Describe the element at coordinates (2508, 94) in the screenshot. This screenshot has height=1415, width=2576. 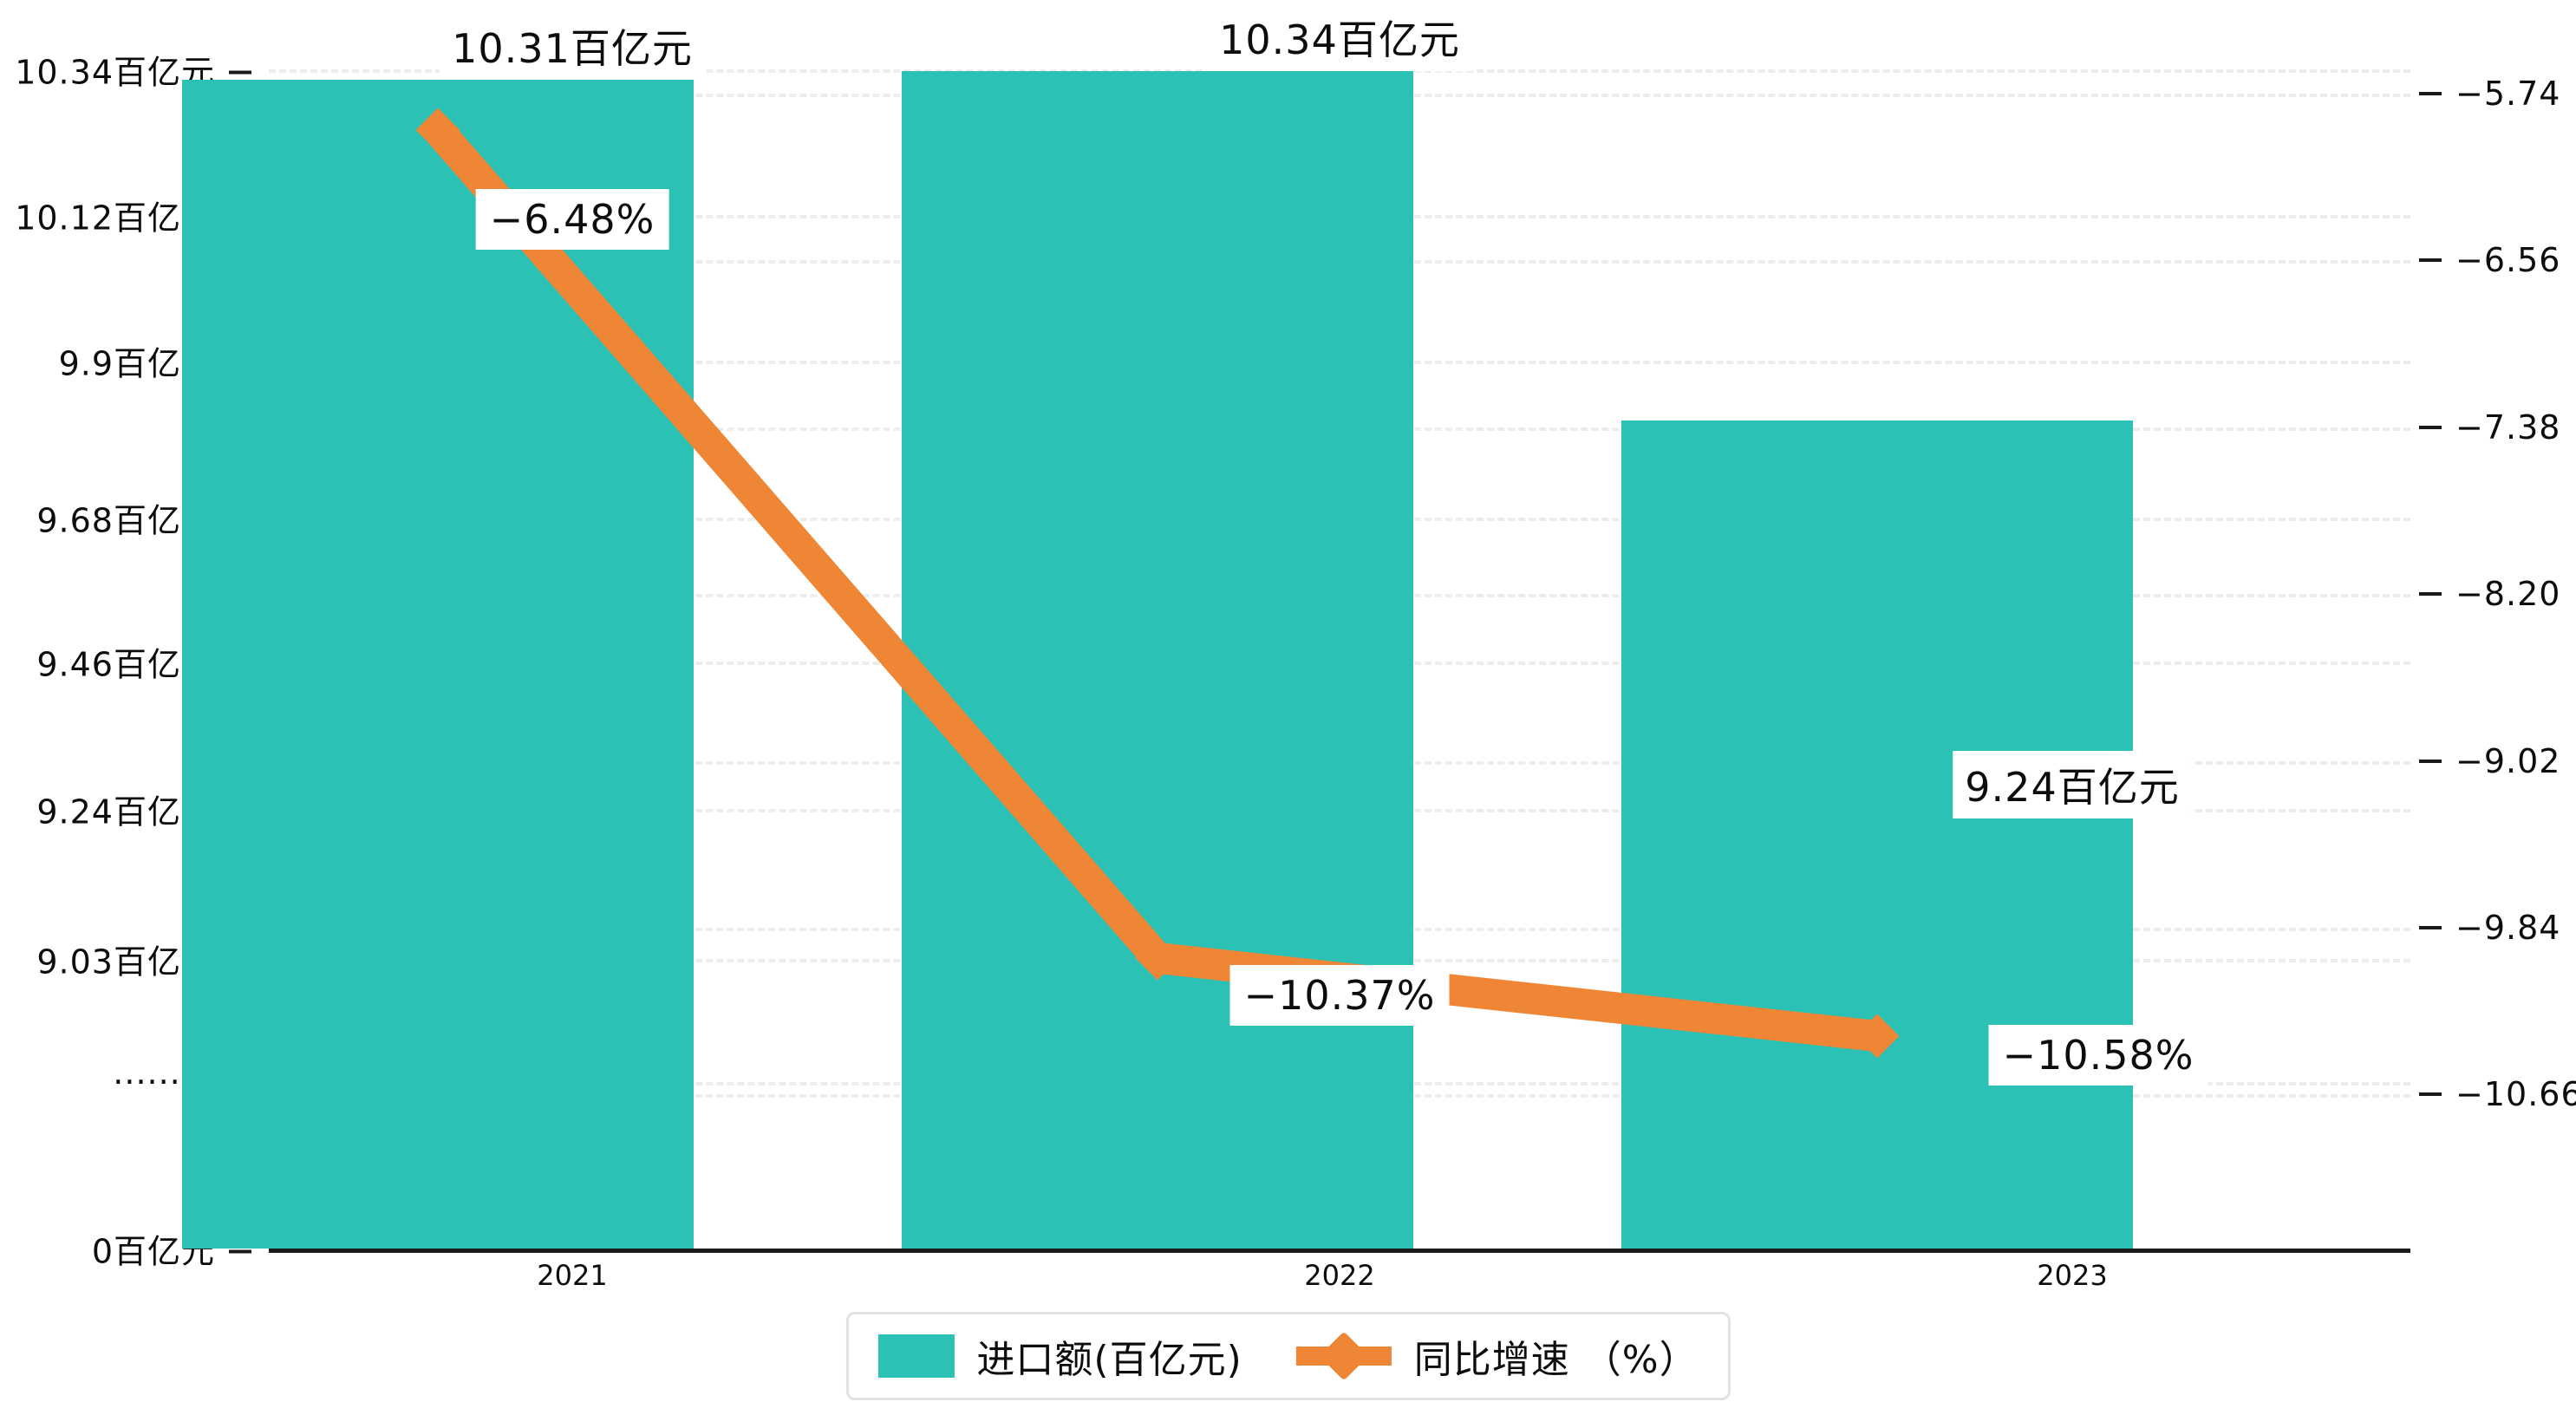
I see `y-axis-right-tick-label: −5.74` at that location.